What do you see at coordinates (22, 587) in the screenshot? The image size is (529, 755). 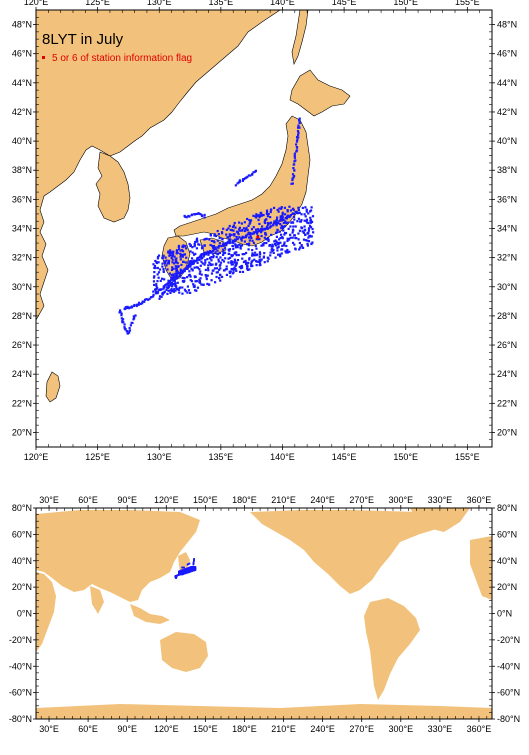 I see `lat-tick-label: 20°N` at bounding box center [22, 587].